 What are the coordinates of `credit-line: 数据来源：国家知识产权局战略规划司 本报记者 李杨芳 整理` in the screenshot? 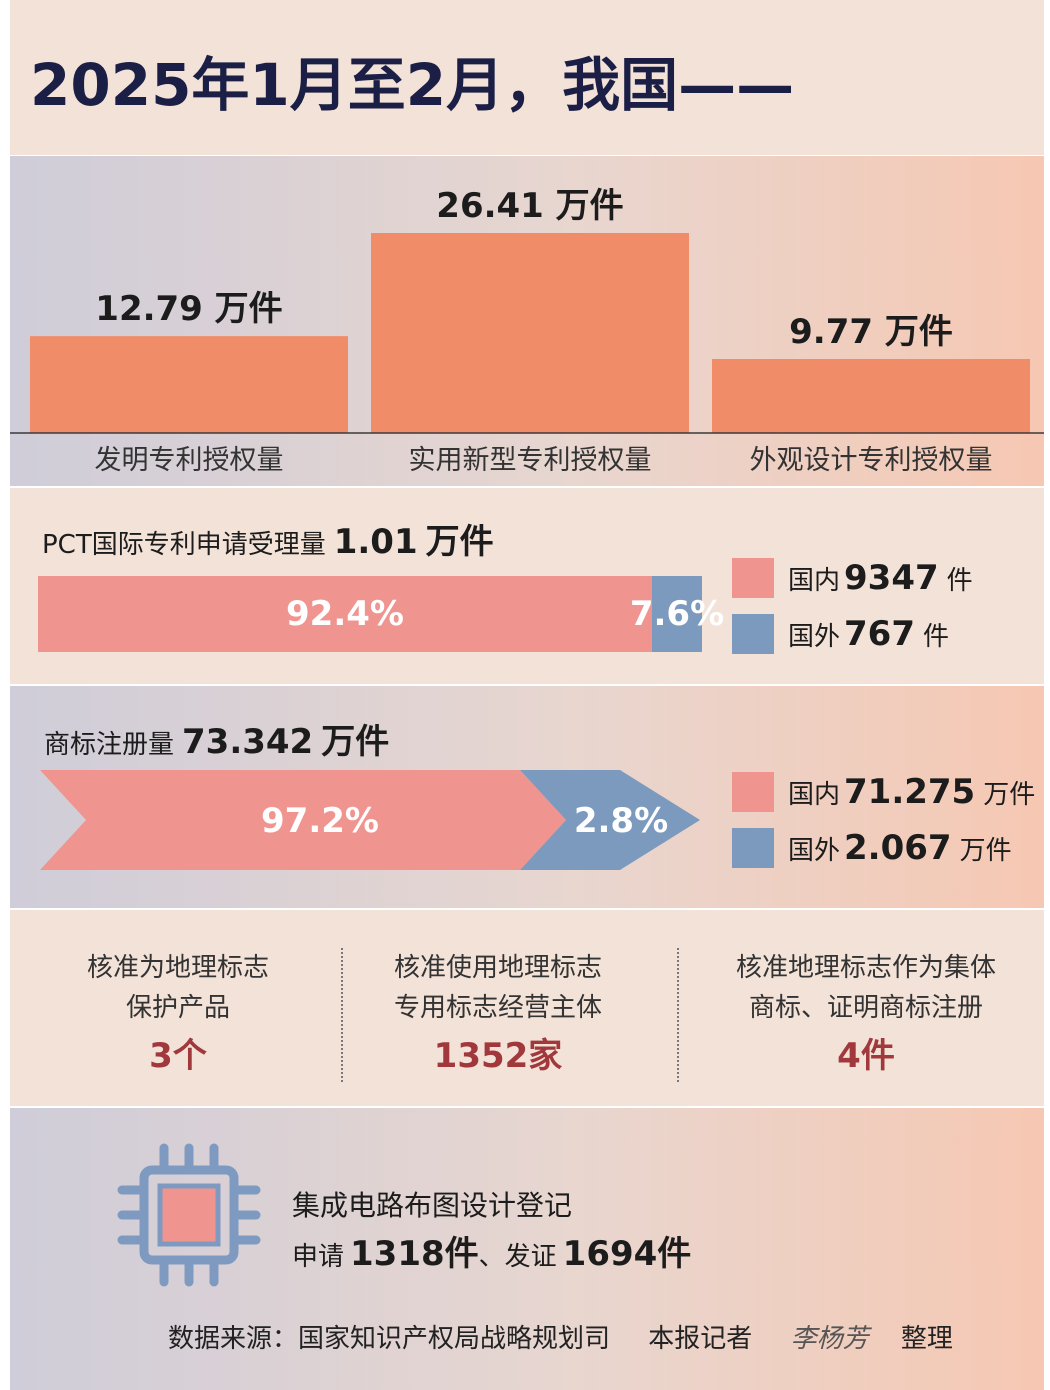 It's located at (560, 1336).